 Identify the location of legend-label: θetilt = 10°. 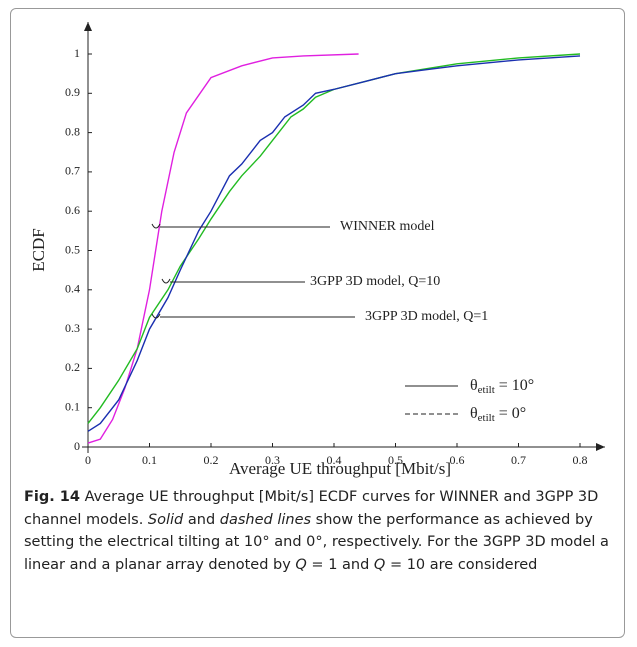
(502, 386).